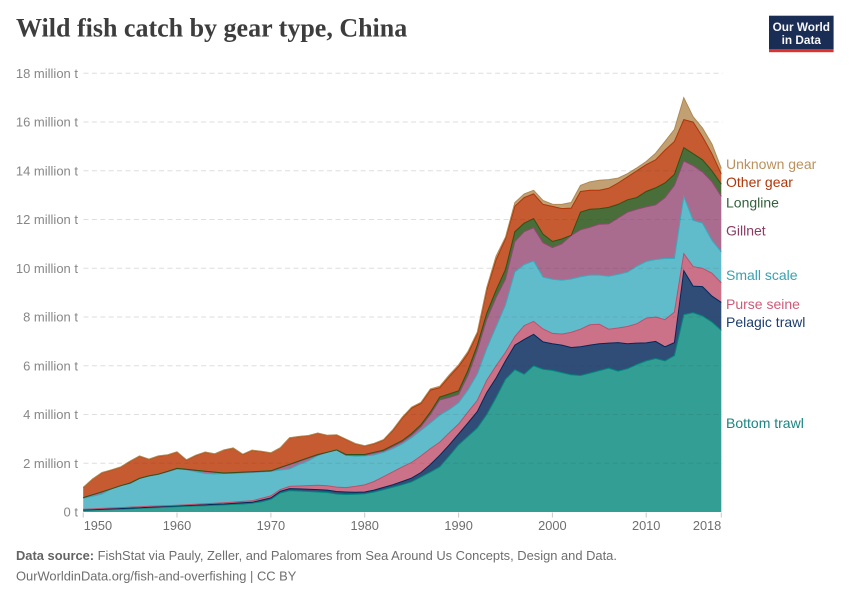 Image resolution: width=850 pixels, height=605 pixels. I want to click on svg-text: 12 million t, so click(47, 219).